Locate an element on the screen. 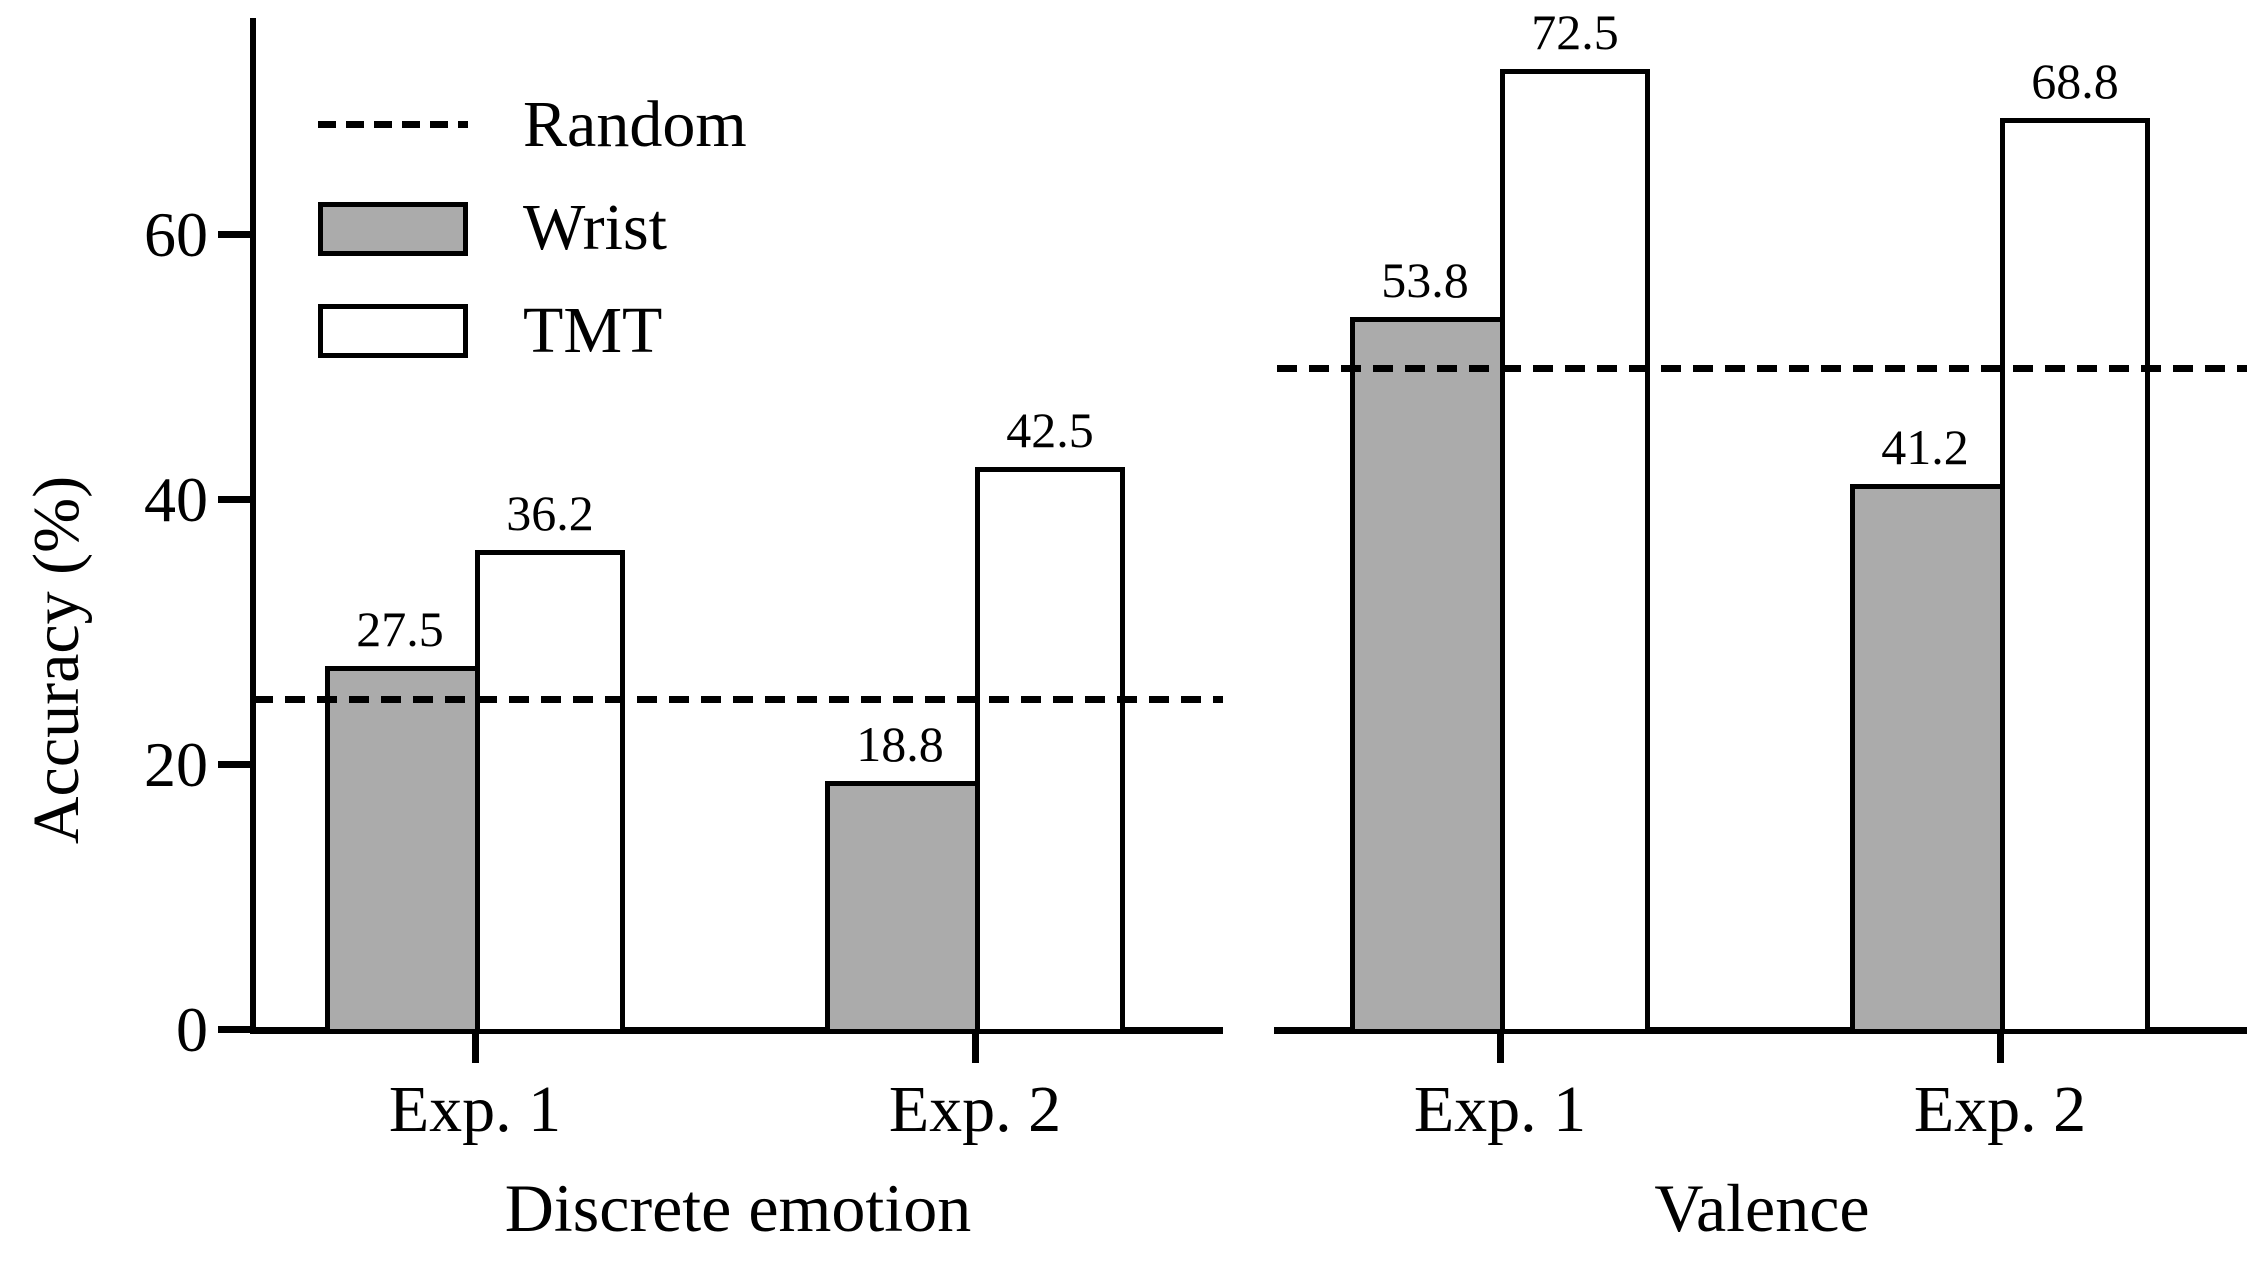  category-label-valence-exp-1: Exp. 1 is located at coordinates (1500, 1109).